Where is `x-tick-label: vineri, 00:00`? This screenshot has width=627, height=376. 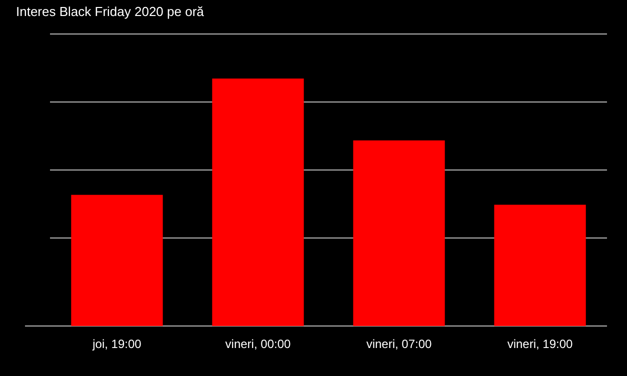 x-tick-label: vineri, 00:00 is located at coordinates (258, 344).